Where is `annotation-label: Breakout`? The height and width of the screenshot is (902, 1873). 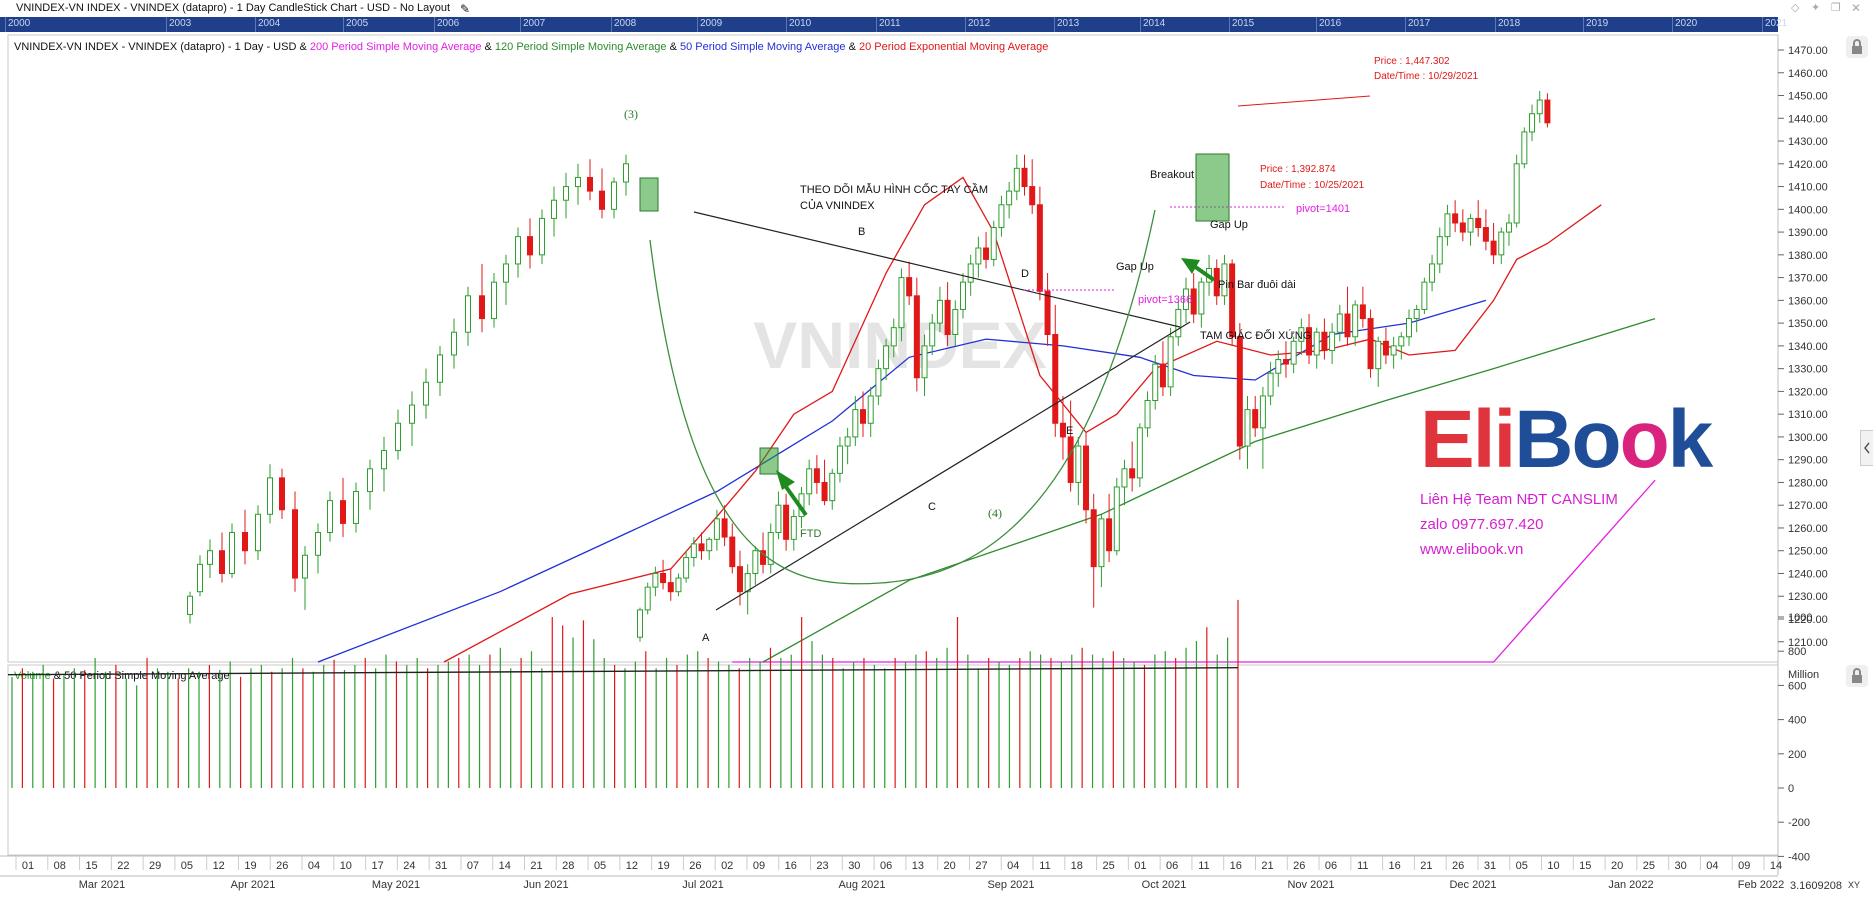
annotation-label: Breakout is located at coordinates (1172, 175).